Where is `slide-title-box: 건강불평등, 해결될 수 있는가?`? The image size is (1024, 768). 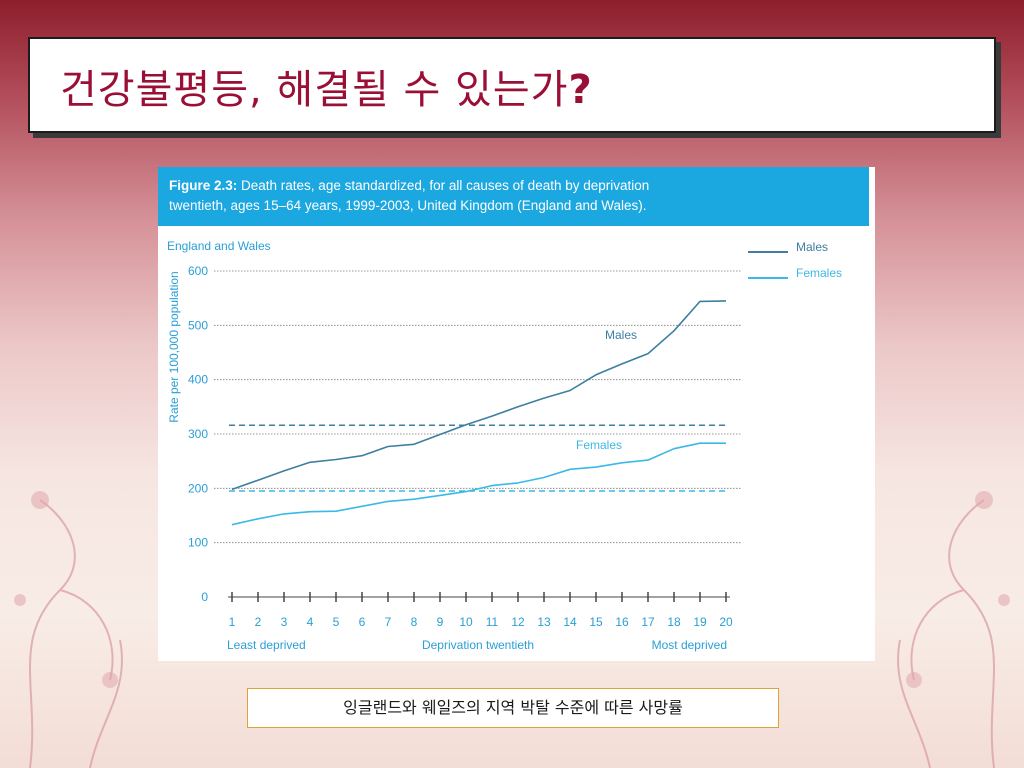 slide-title-box: 건강불평등, 해결될 수 있는가? is located at coordinates (512, 85).